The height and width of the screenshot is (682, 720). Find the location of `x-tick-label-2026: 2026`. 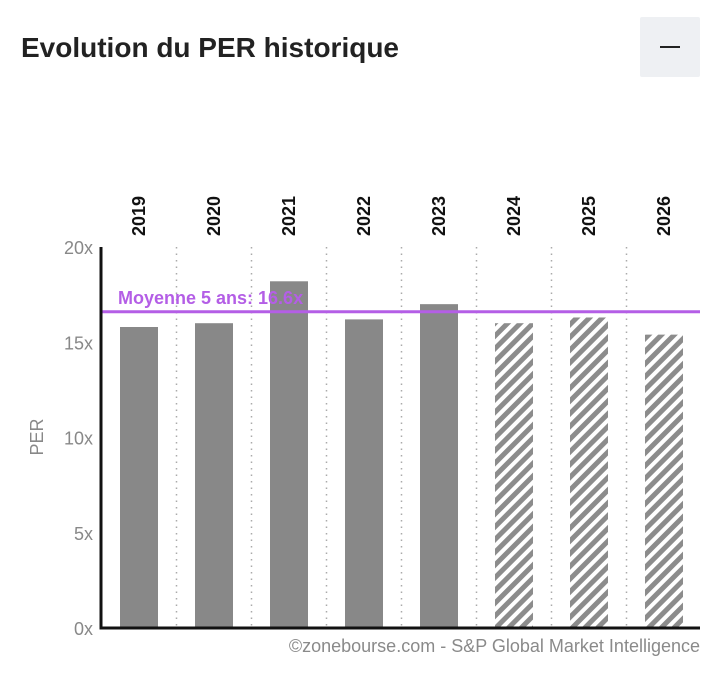

x-tick-label-2026: 2026 is located at coordinates (664, 216).